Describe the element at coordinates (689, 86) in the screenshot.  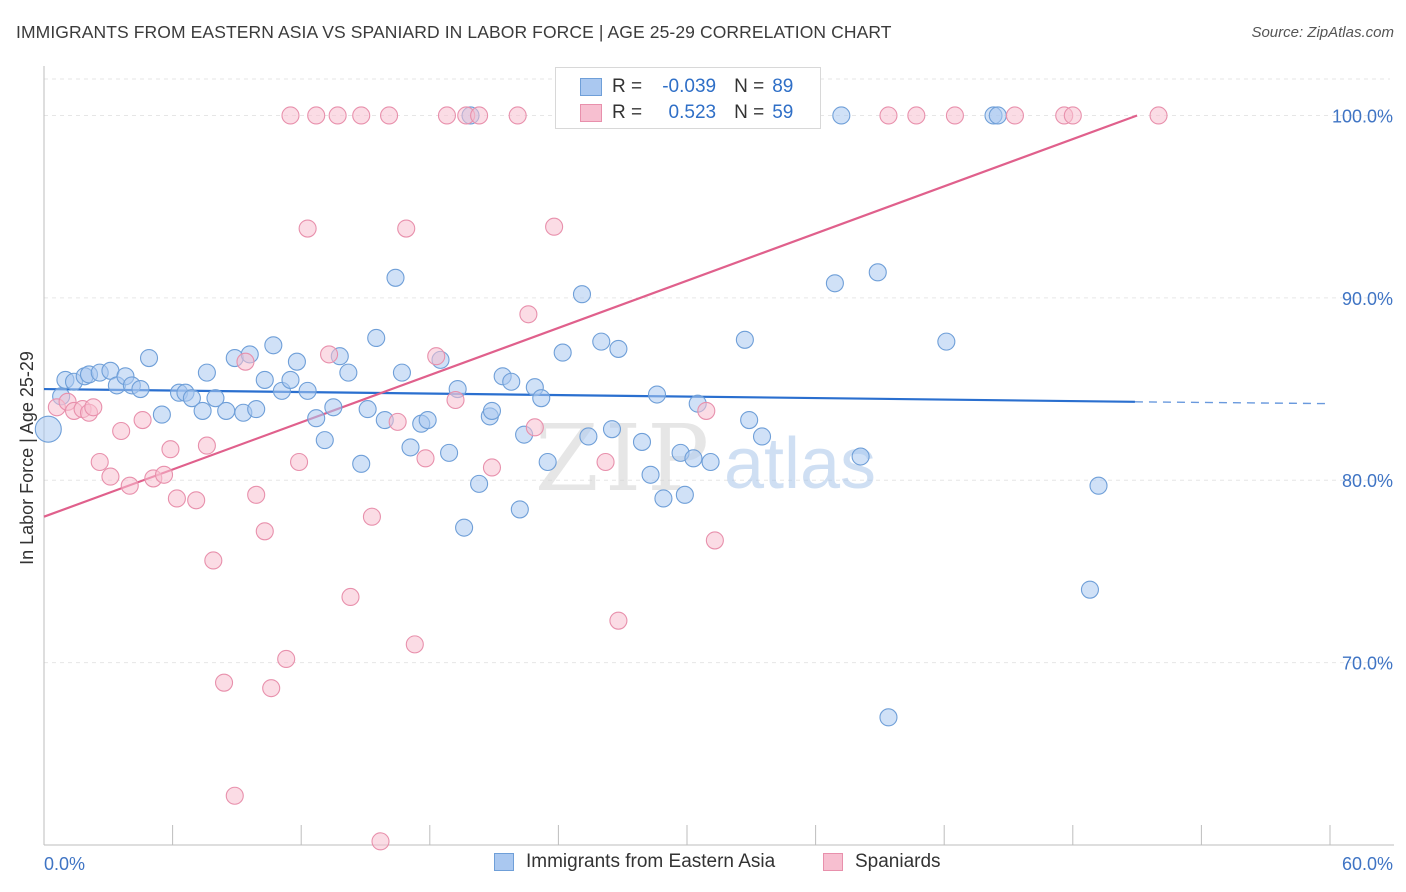
I see `legend-r-value: -0.039` at that location.